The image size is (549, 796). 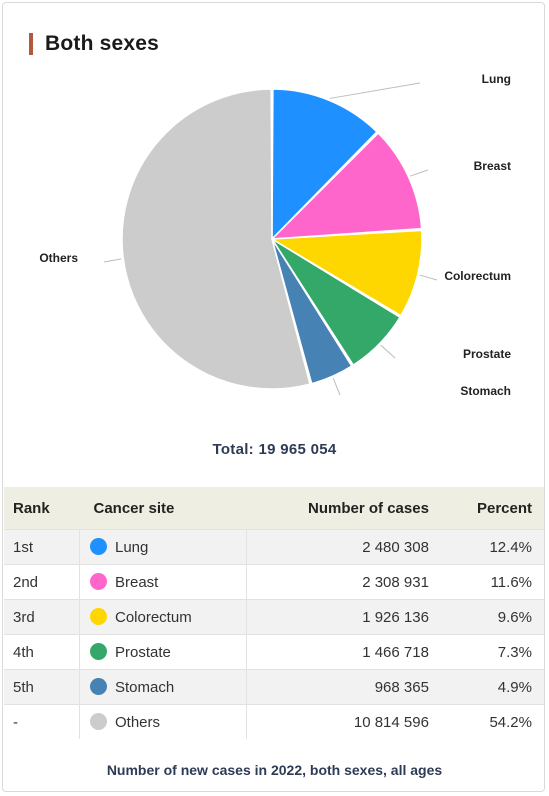 What do you see at coordinates (312, 311) in the screenshot?
I see `pie-slice-stomach` at bounding box center [312, 311].